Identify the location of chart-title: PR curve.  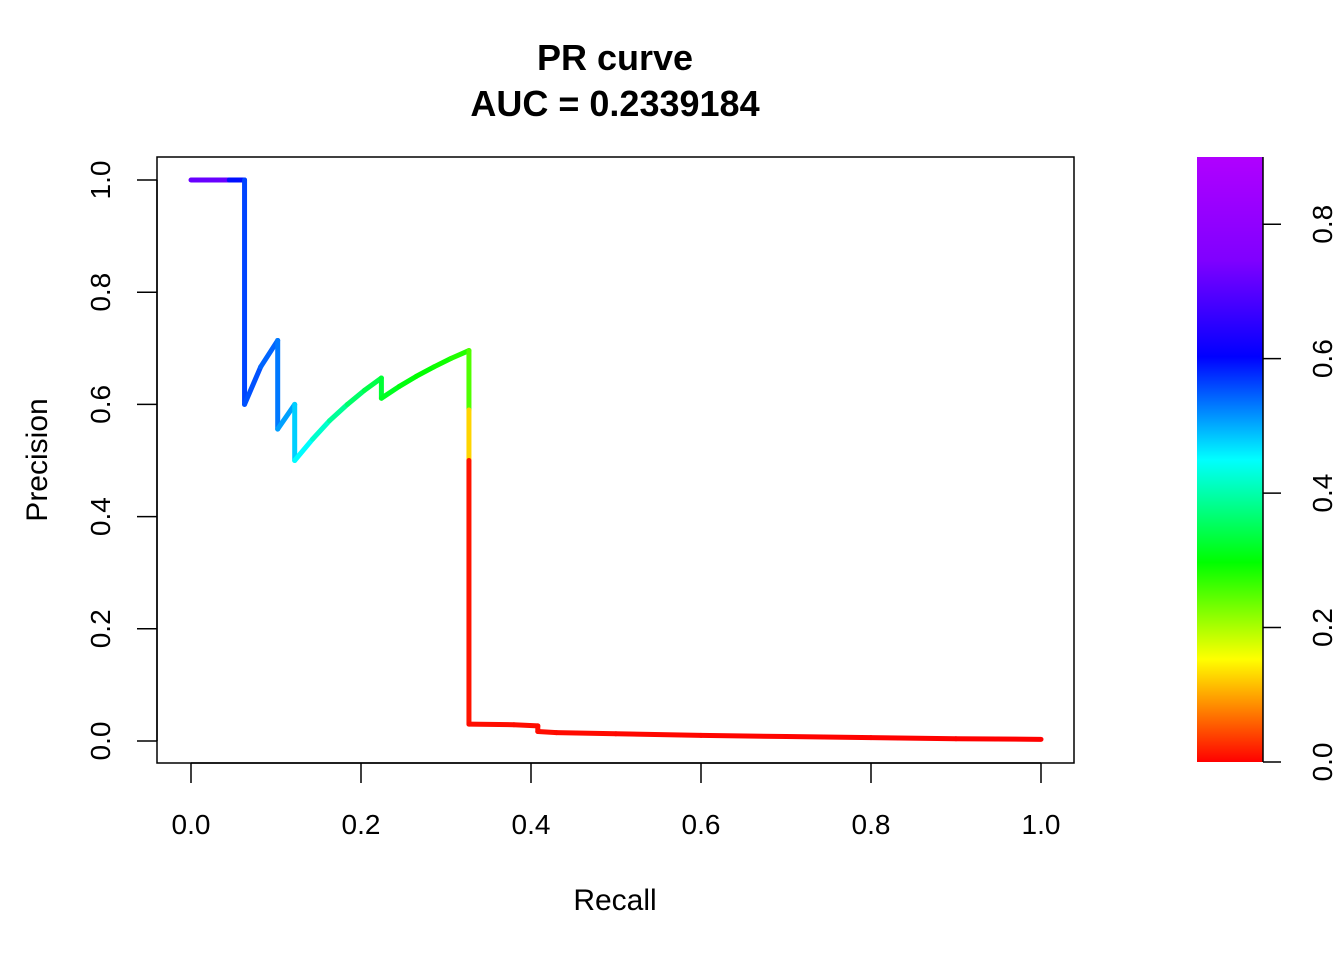
(615, 57).